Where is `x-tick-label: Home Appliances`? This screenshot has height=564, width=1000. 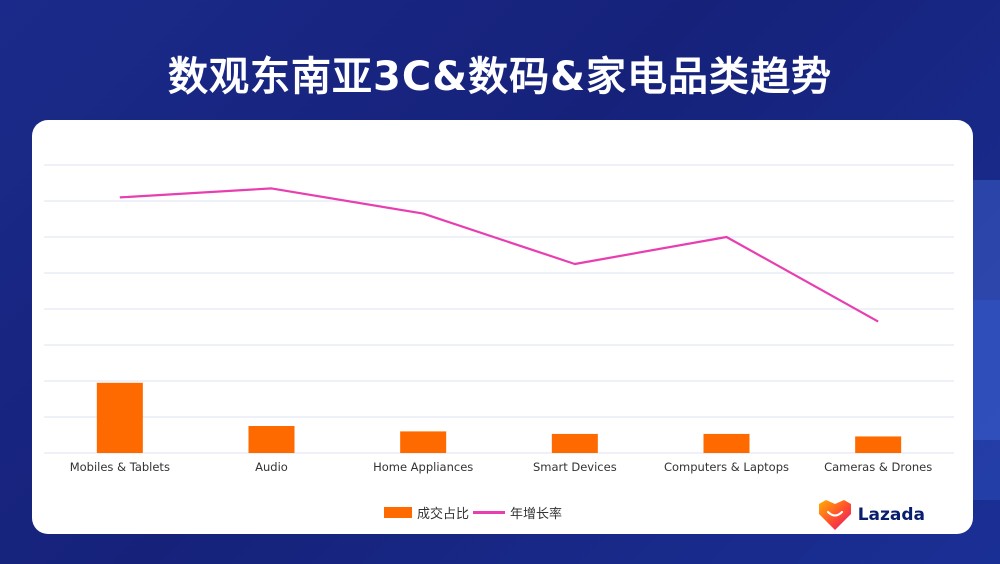
x-tick-label: Home Appliances is located at coordinates (423, 467).